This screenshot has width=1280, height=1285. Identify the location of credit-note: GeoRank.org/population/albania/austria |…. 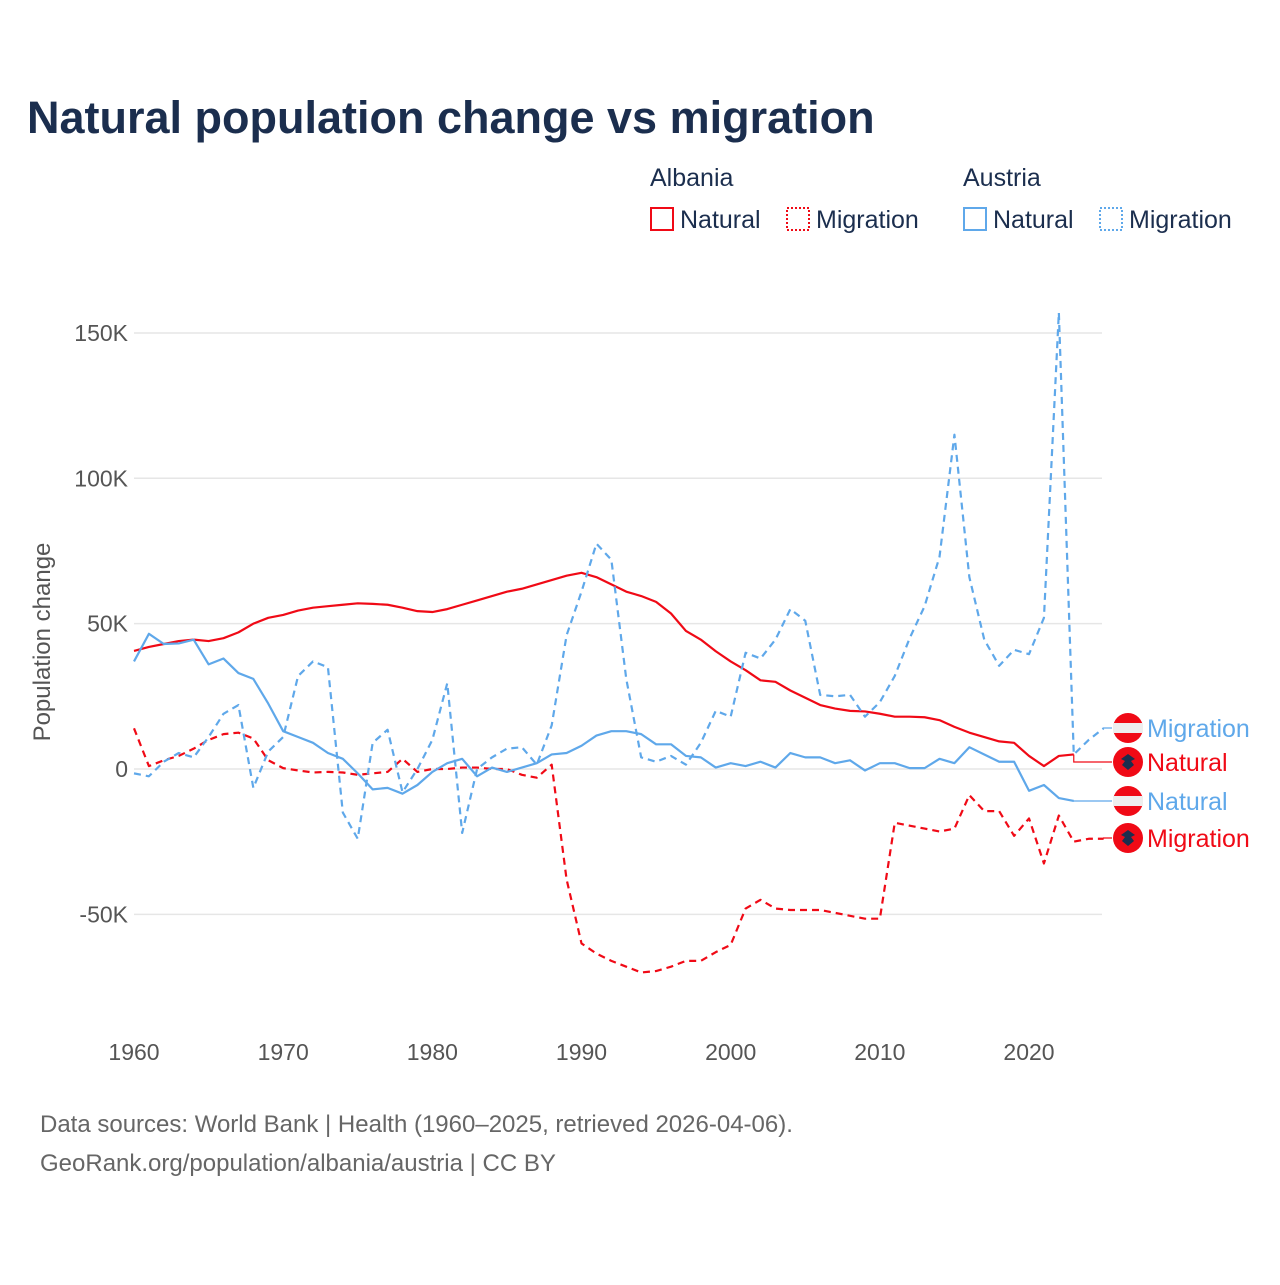
(298, 1163).